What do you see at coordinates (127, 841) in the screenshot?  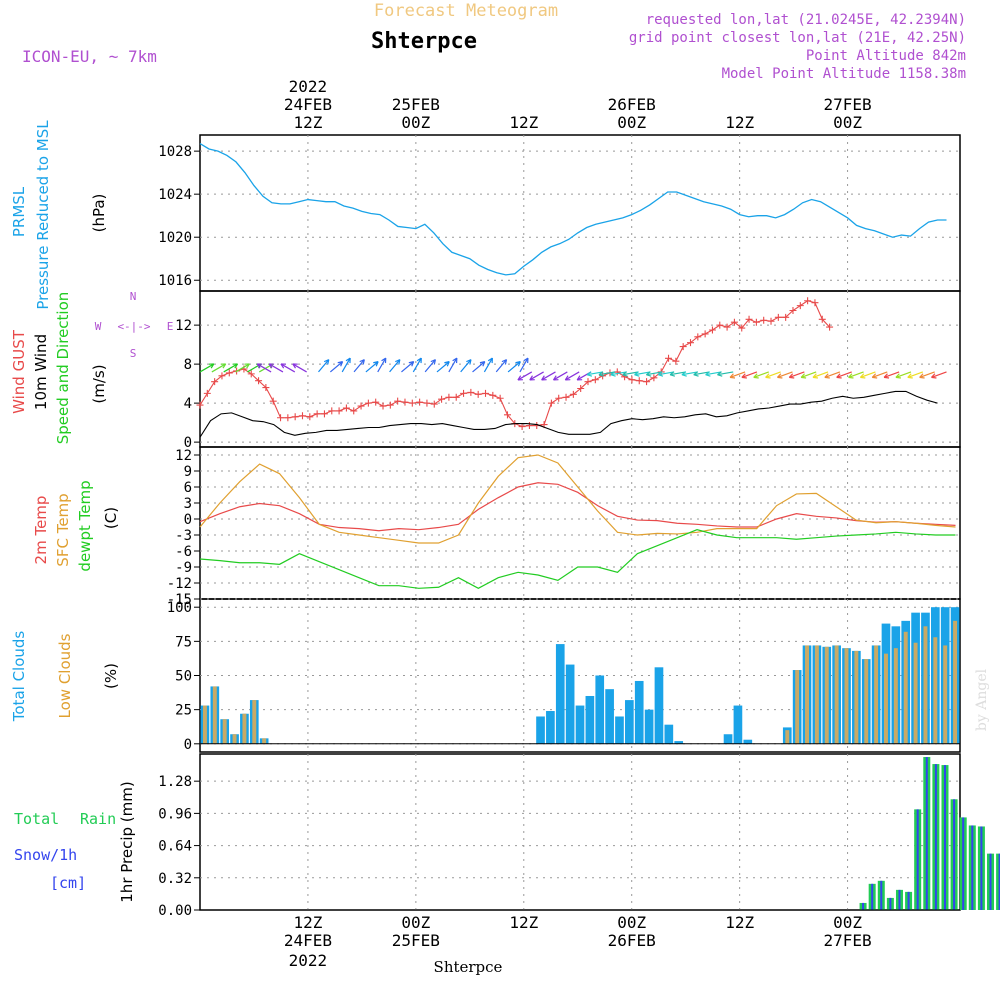 I see `precip-unit-label: 1hr Precip (mm)` at bounding box center [127, 841].